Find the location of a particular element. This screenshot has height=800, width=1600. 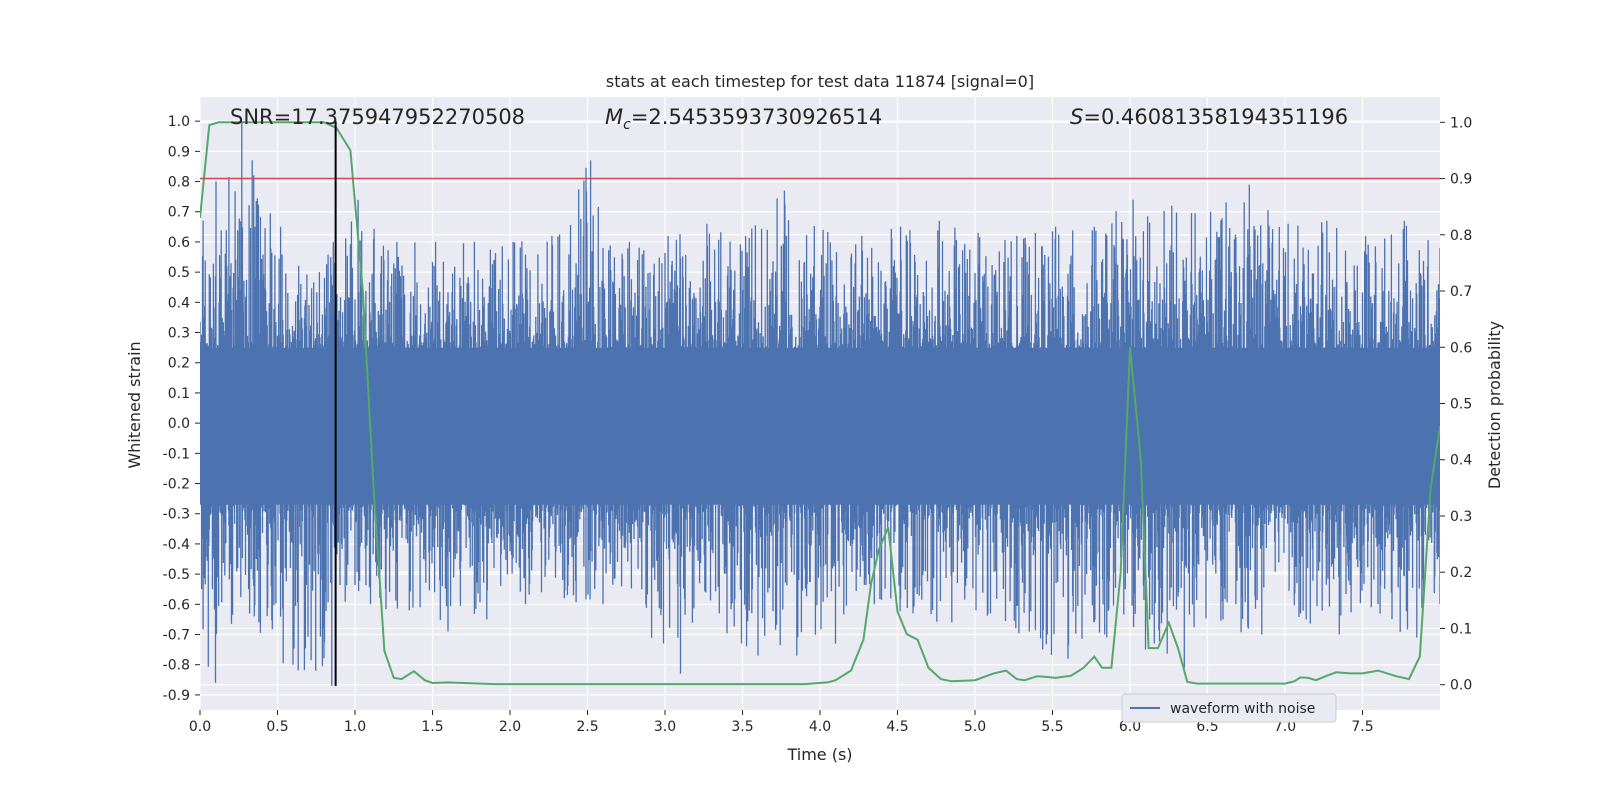

y-tick-label-18: 0.9 is located at coordinates (179, 152).